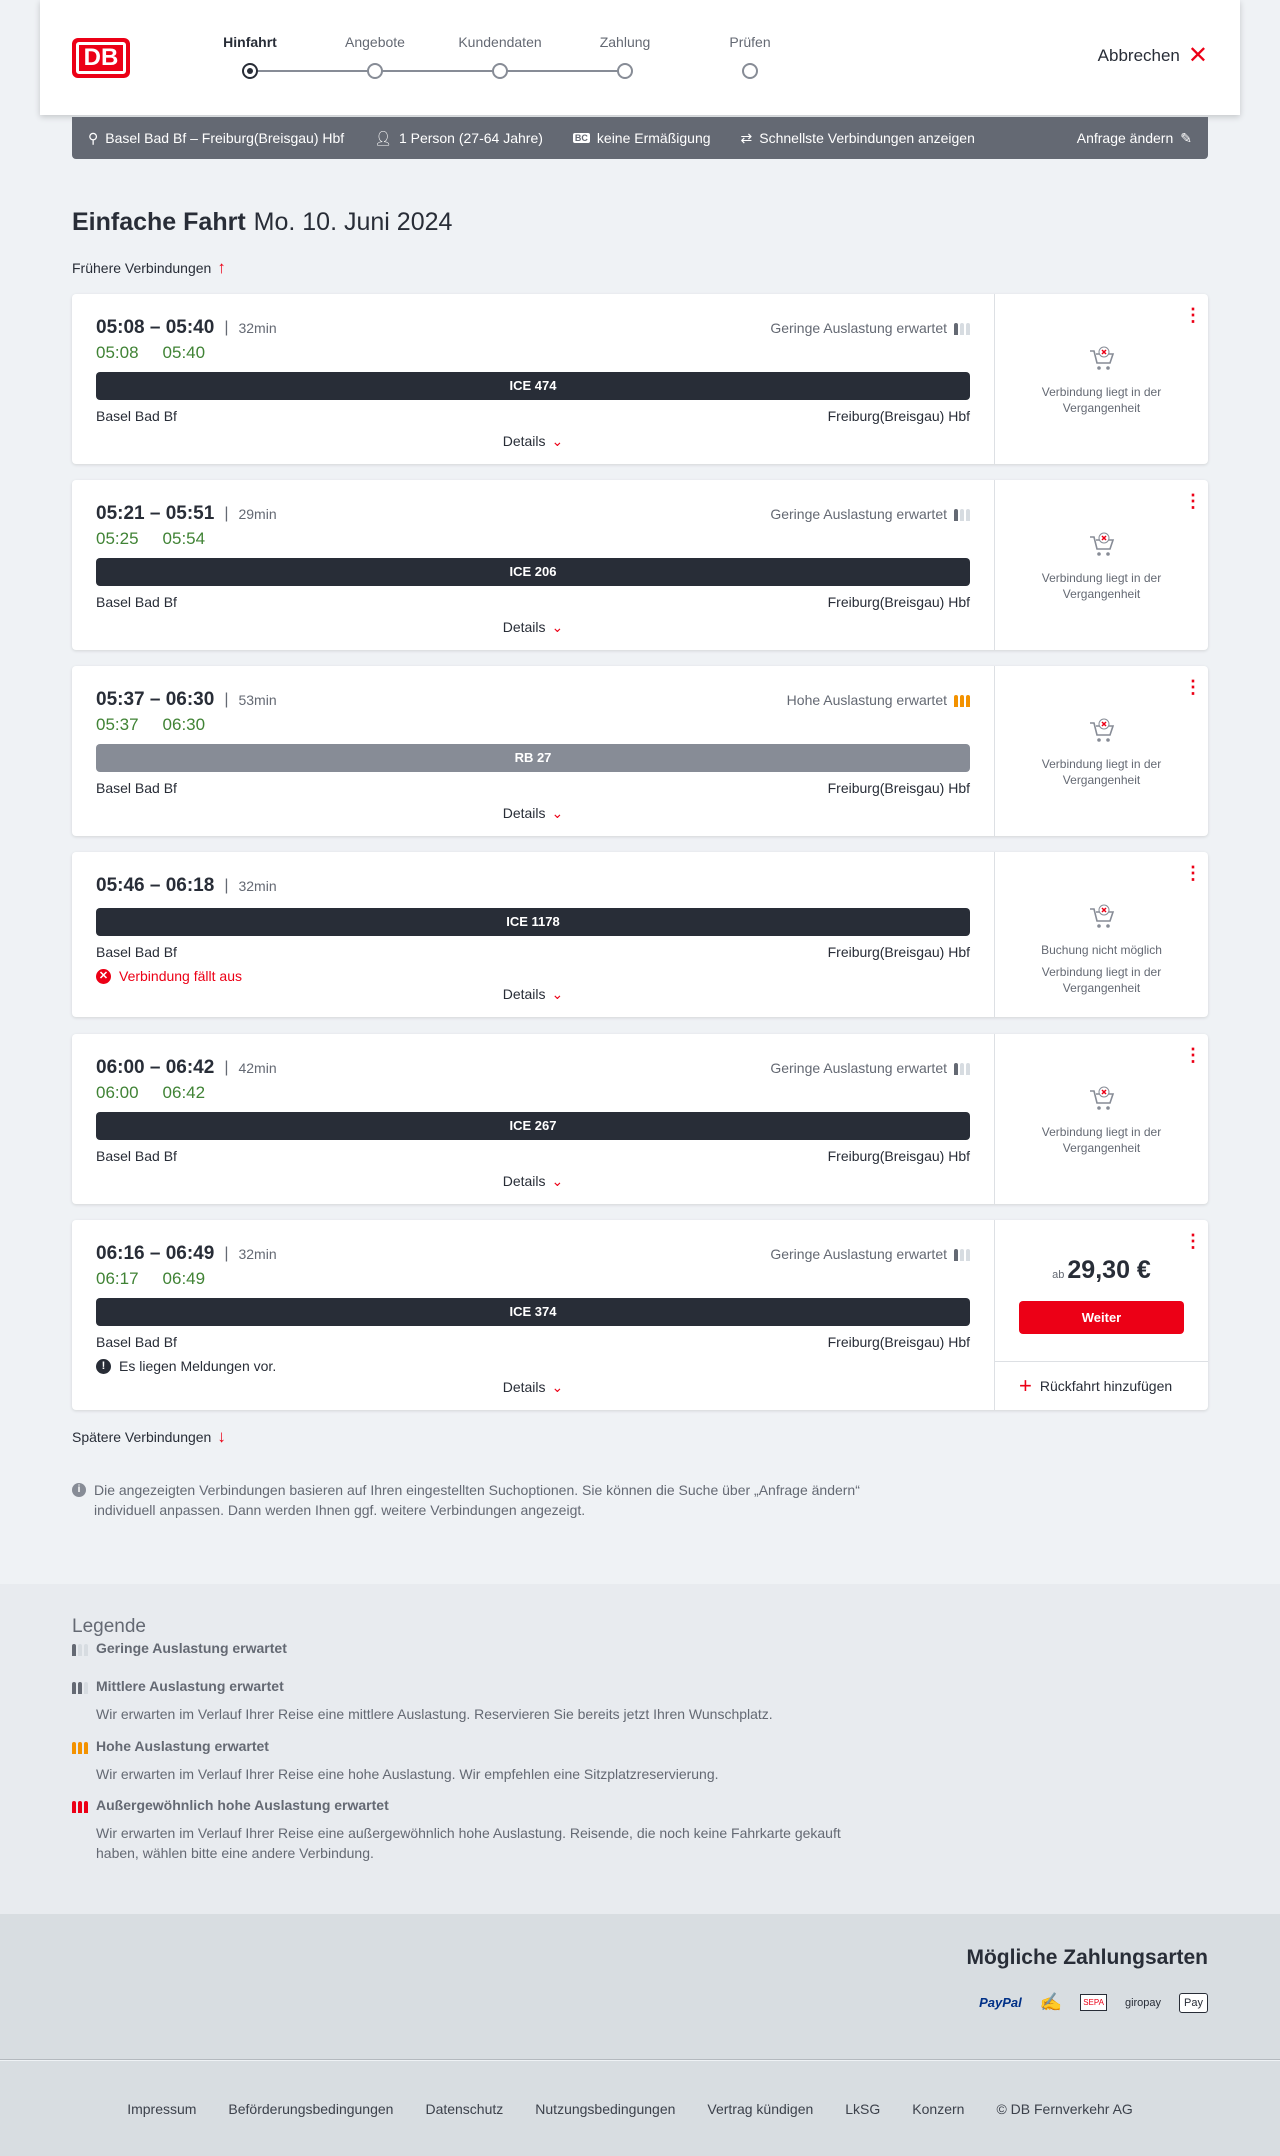  I want to click on train-bar: ICE 1178, so click(533, 922).